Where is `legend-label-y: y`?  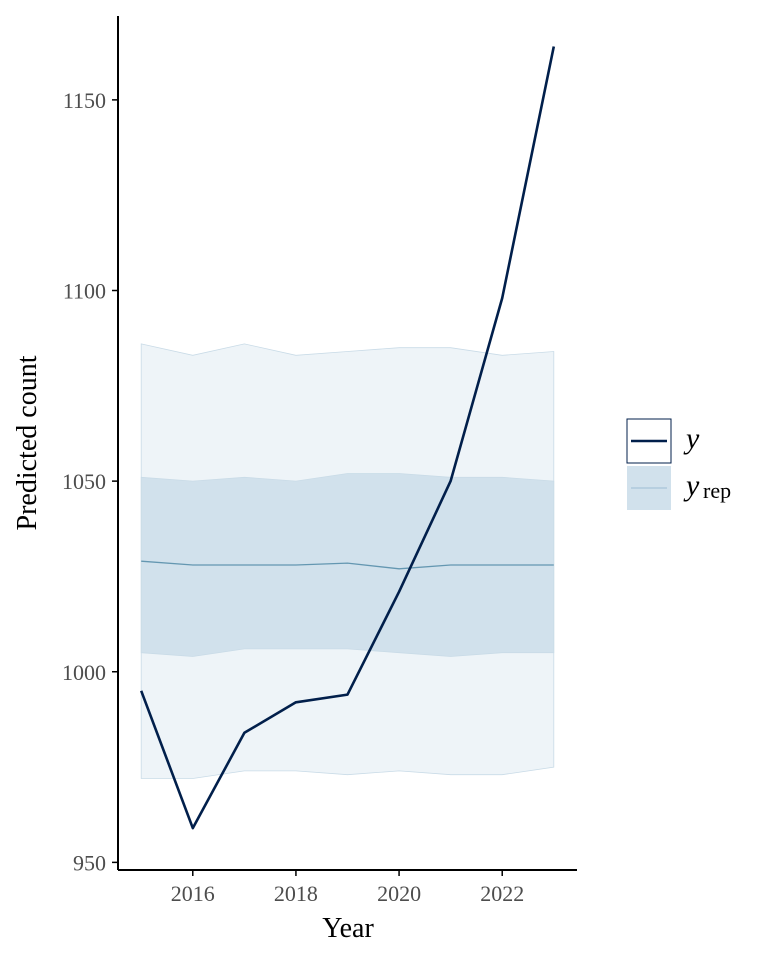 legend-label-y: y is located at coordinates (691, 438).